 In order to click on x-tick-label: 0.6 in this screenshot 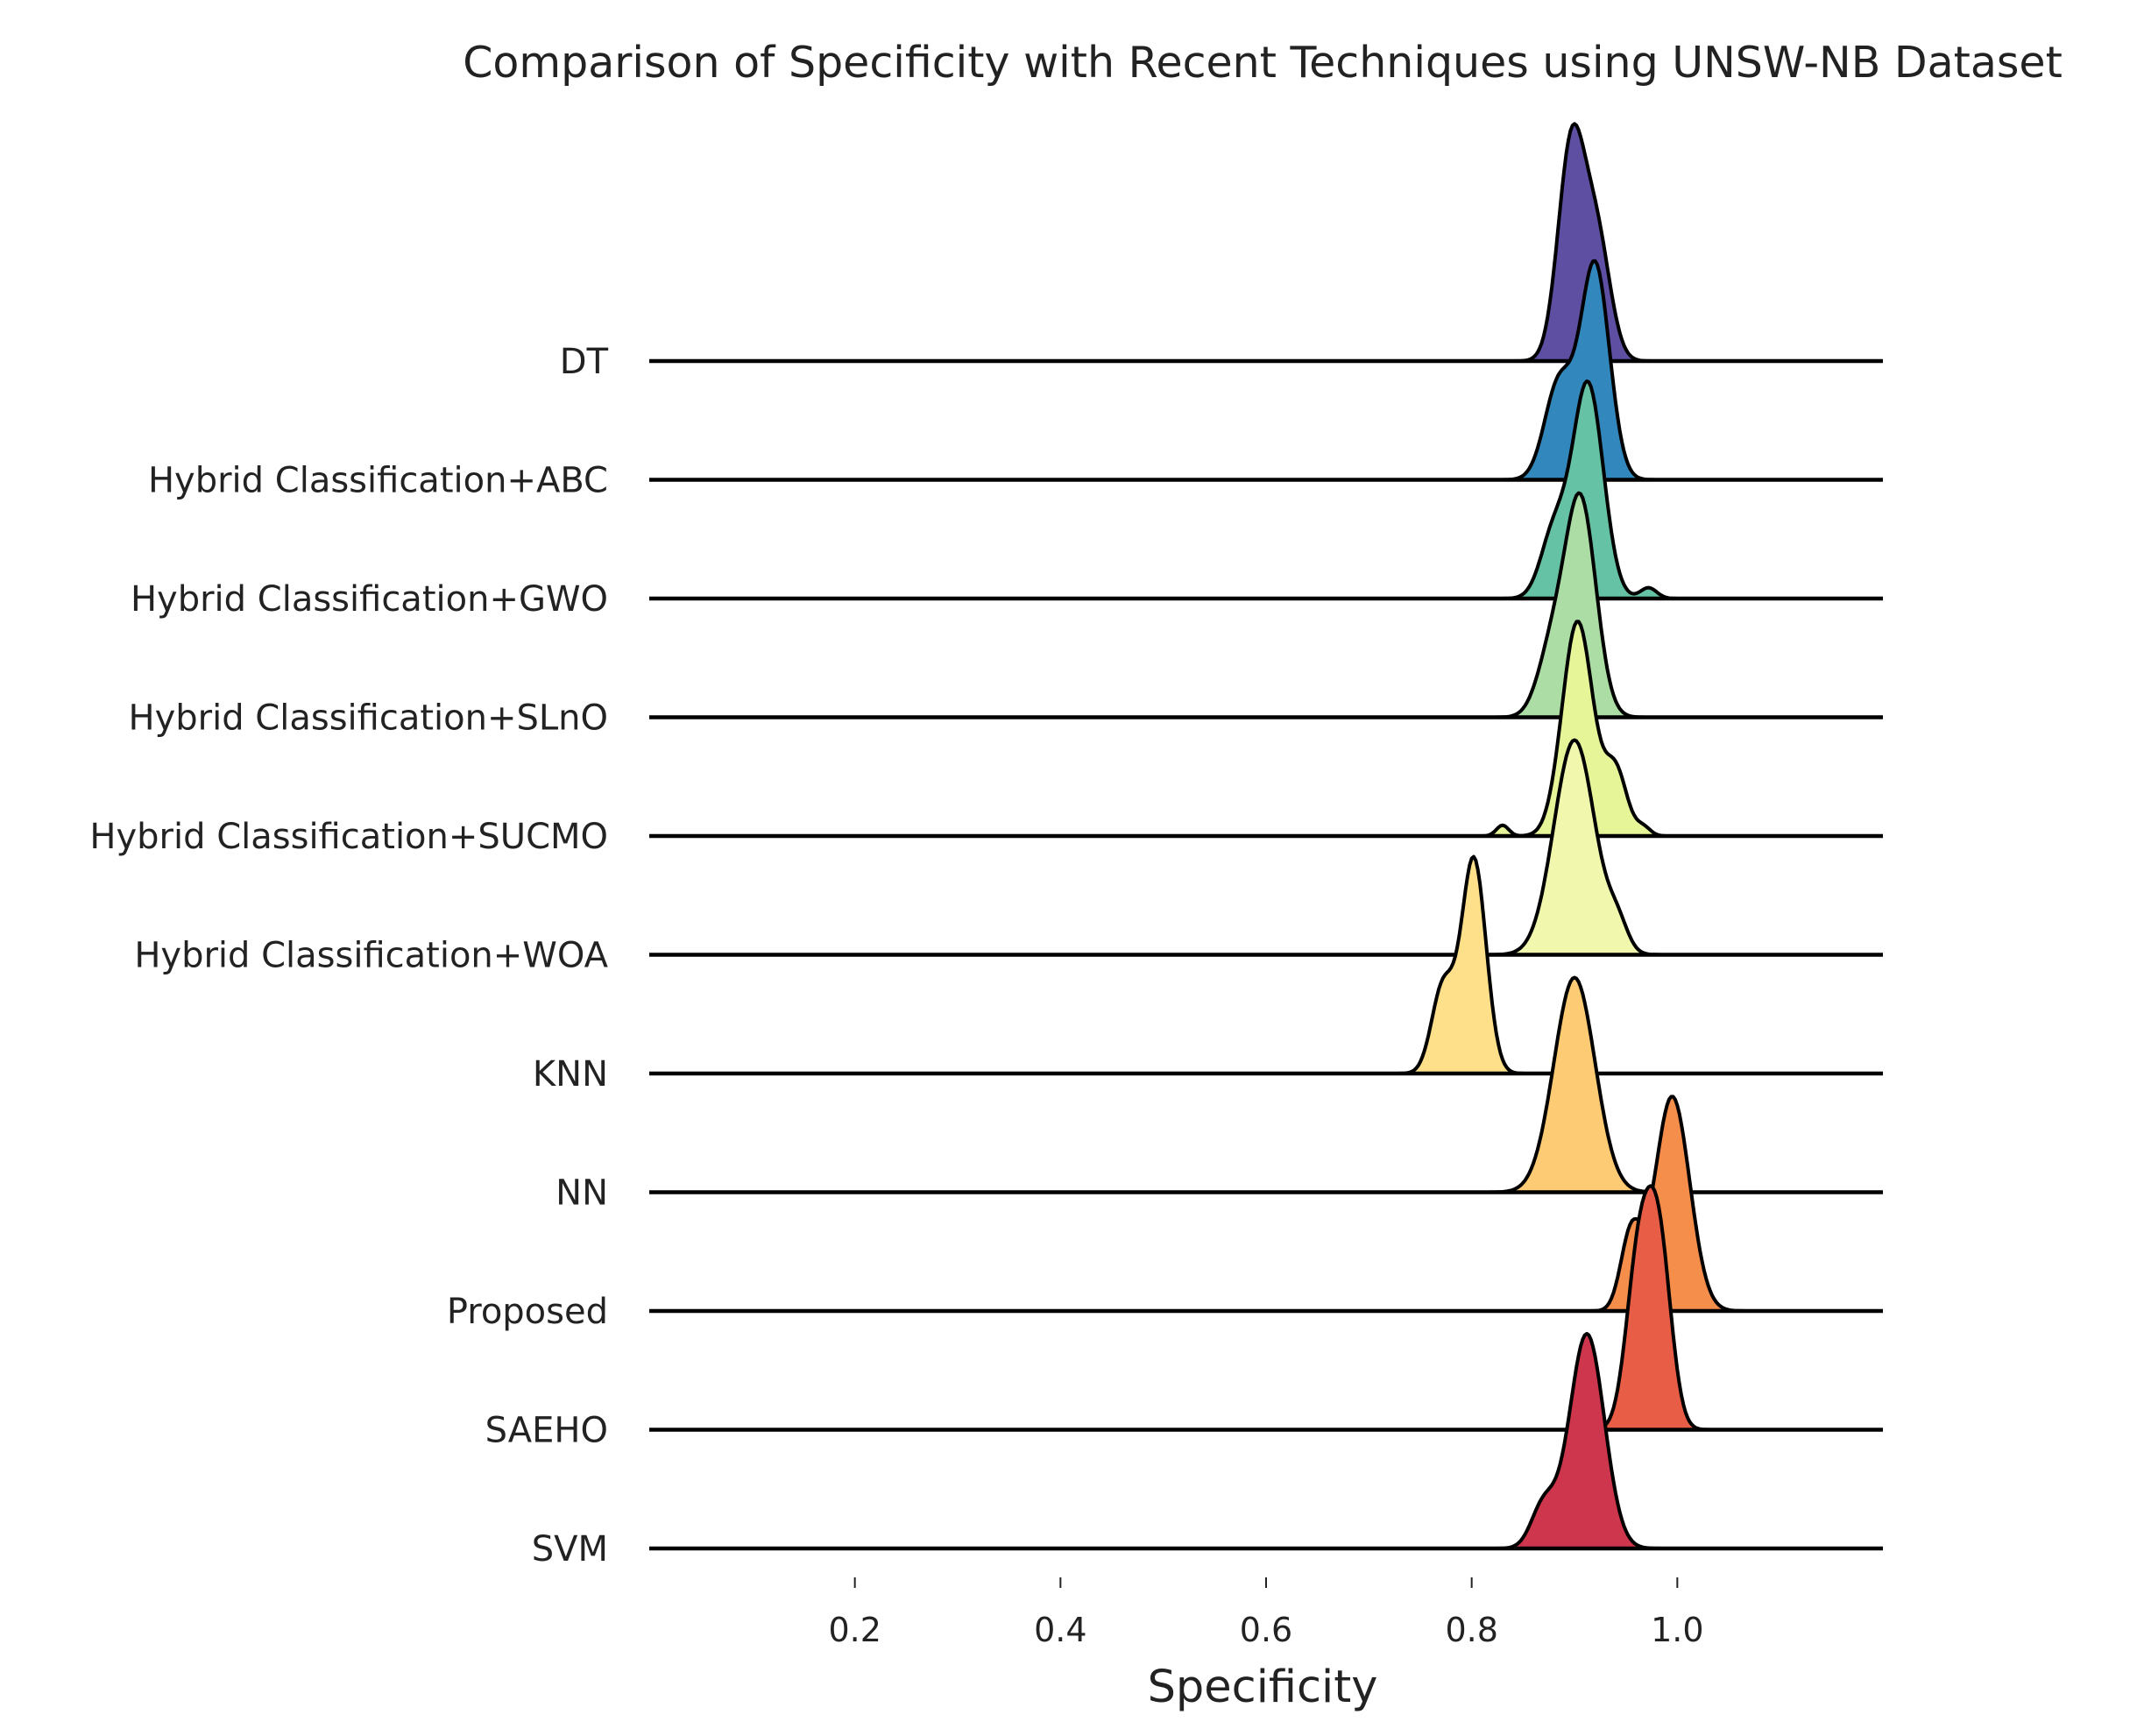, I will do `click(1266, 1630)`.